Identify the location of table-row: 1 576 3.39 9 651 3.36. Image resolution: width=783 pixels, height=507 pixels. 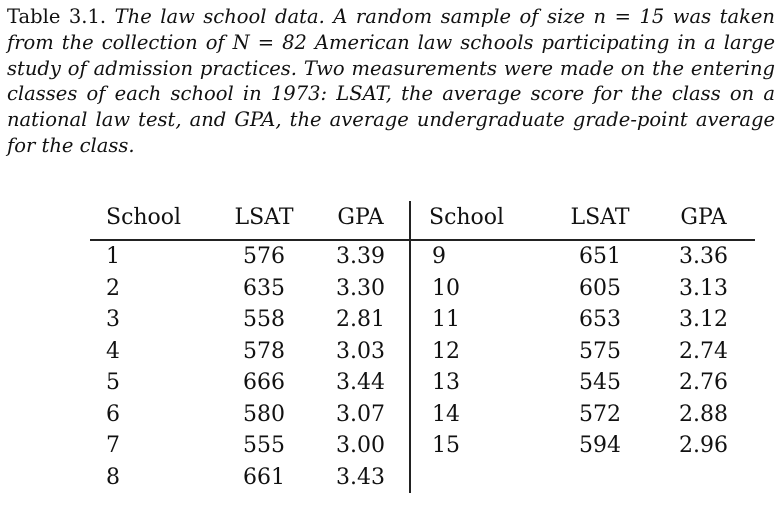
(422, 256).